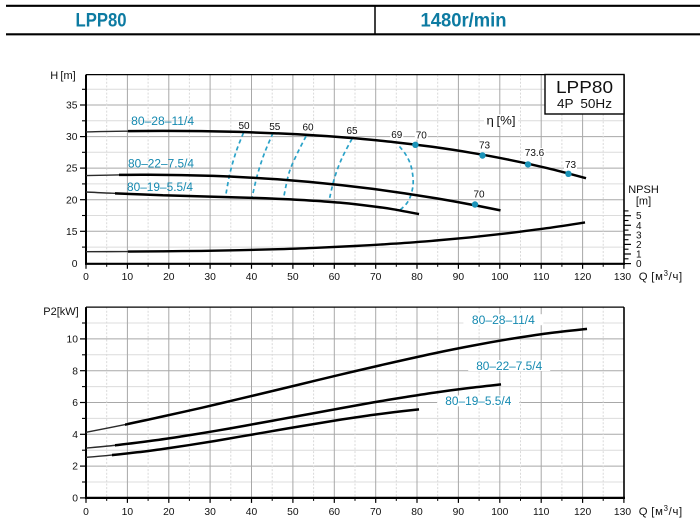  I want to click on svg-text: 1480r/min, so click(464, 20).